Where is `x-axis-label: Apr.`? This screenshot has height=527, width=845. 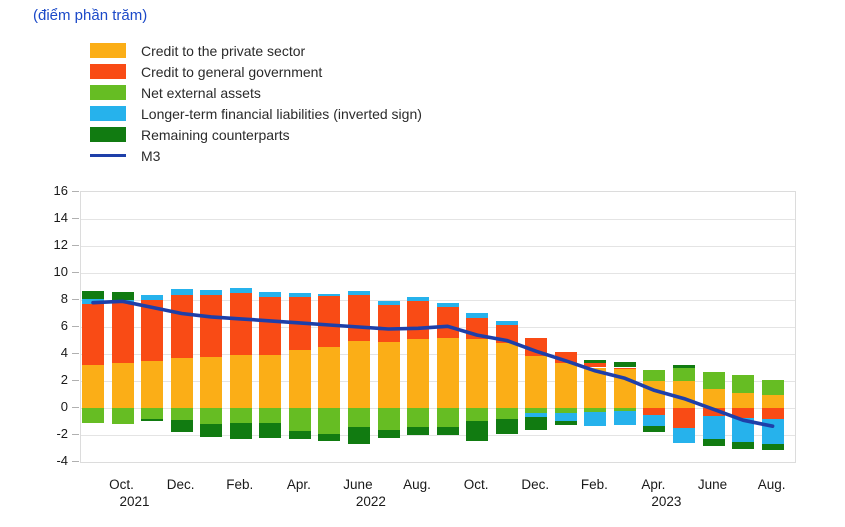 x-axis-label: Apr. is located at coordinates (298, 484).